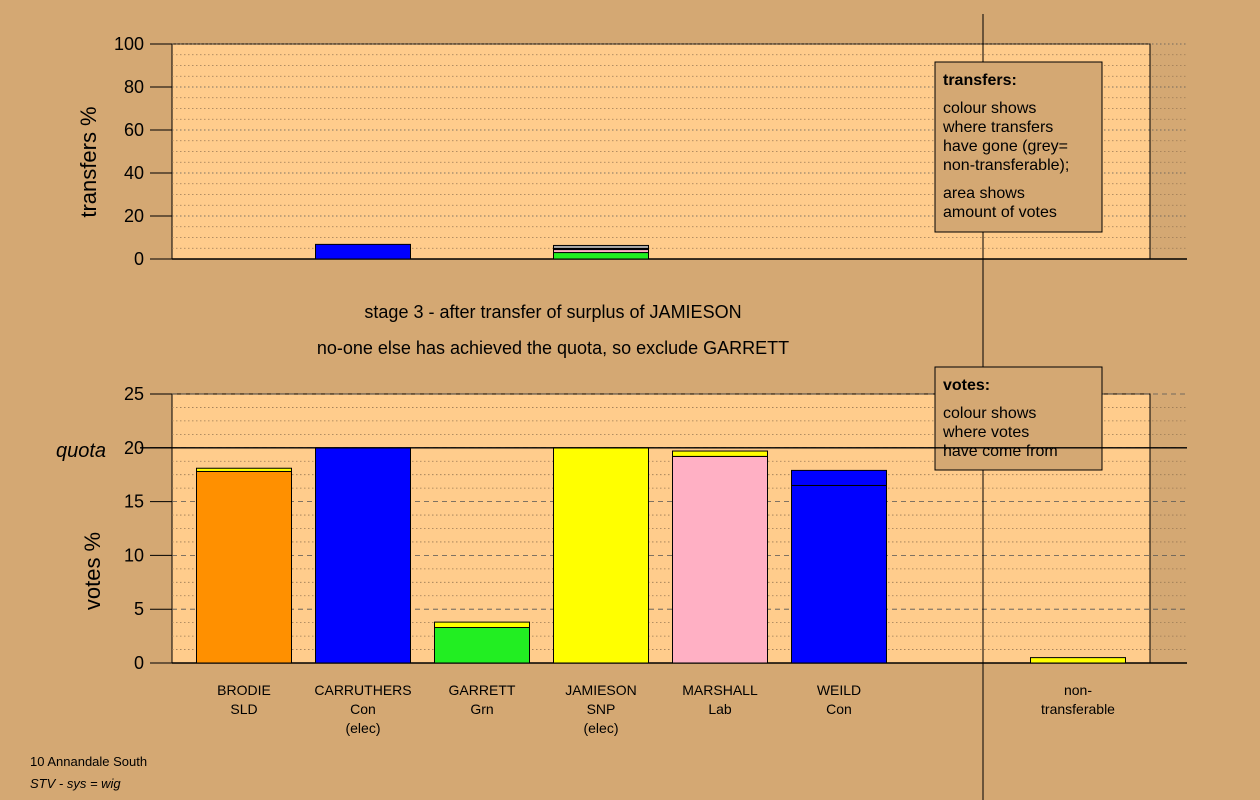  What do you see at coordinates (92, 571) in the screenshot?
I see `votes-y-axis-label: votes %` at bounding box center [92, 571].